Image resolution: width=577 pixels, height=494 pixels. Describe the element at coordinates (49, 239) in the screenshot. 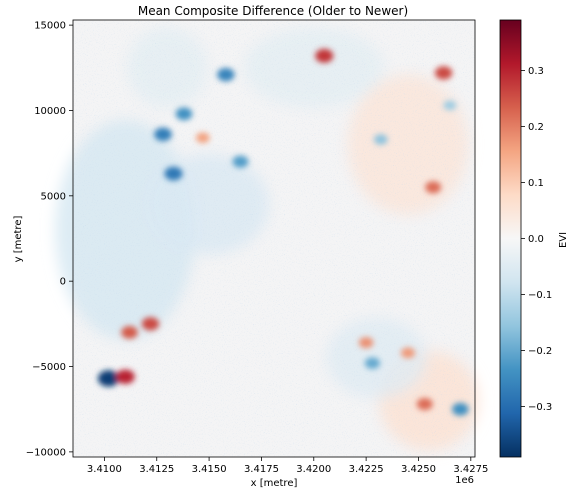

I see `y-axis: 15000 10000 5000 0 −5000 −10000` at that location.